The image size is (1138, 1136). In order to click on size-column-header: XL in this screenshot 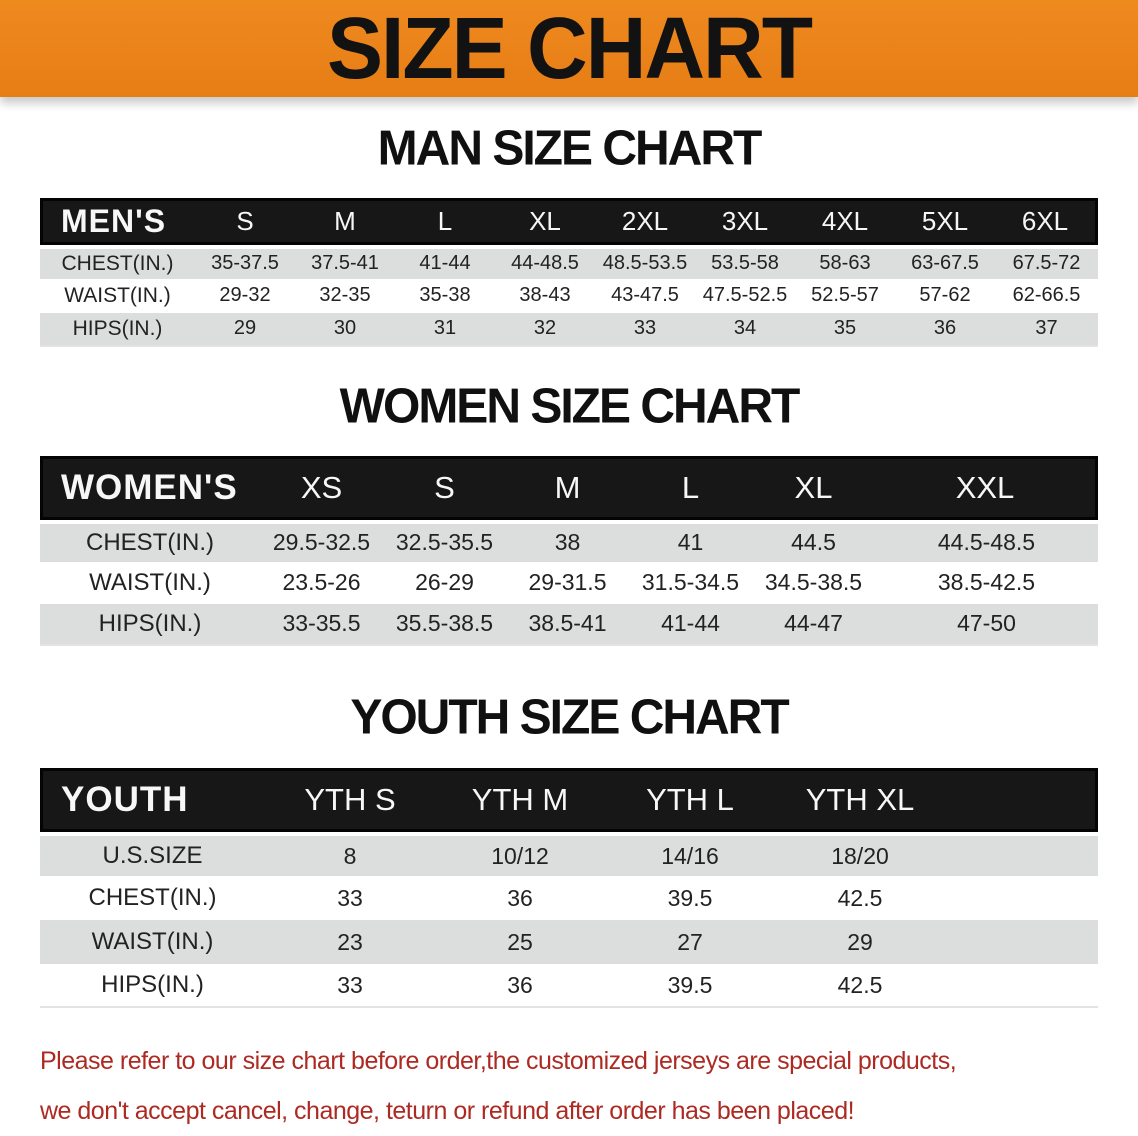, I will do `click(545, 221)`.